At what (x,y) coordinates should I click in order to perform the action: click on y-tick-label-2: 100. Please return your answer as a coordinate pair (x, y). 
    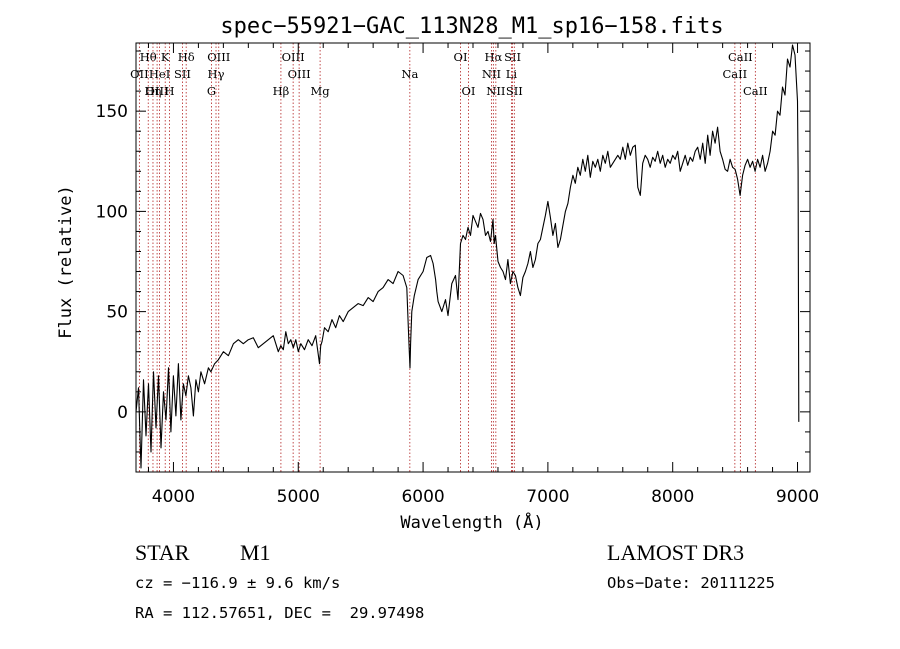
    Looking at the image, I should click on (112, 212).